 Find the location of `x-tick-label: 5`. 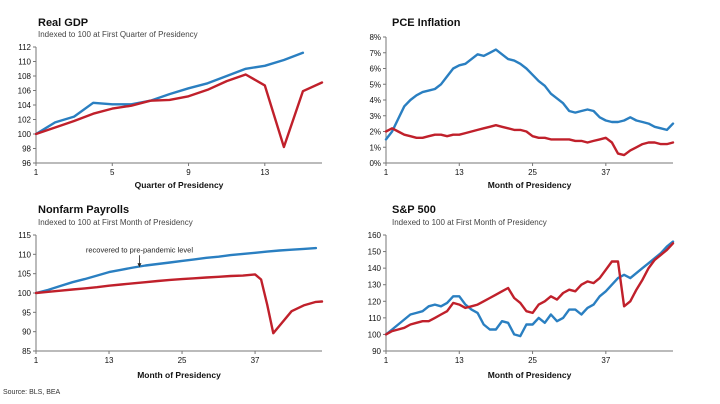

x-tick-label: 5 is located at coordinates (112, 172).